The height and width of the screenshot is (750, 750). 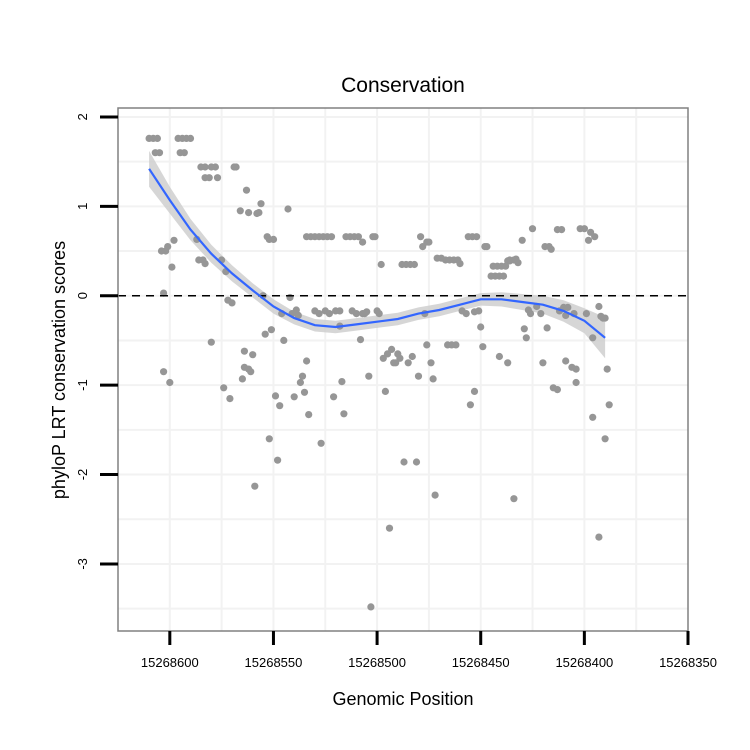 What do you see at coordinates (402, 699) in the screenshot?
I see `x-axis-title: Genomic Position` at bounding box center [402, 699].